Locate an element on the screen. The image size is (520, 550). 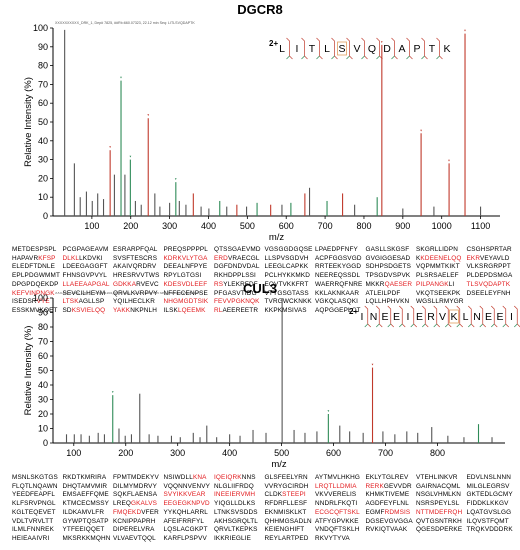
identified-peptide: LQEEMK is located at coordinates (191, 310).